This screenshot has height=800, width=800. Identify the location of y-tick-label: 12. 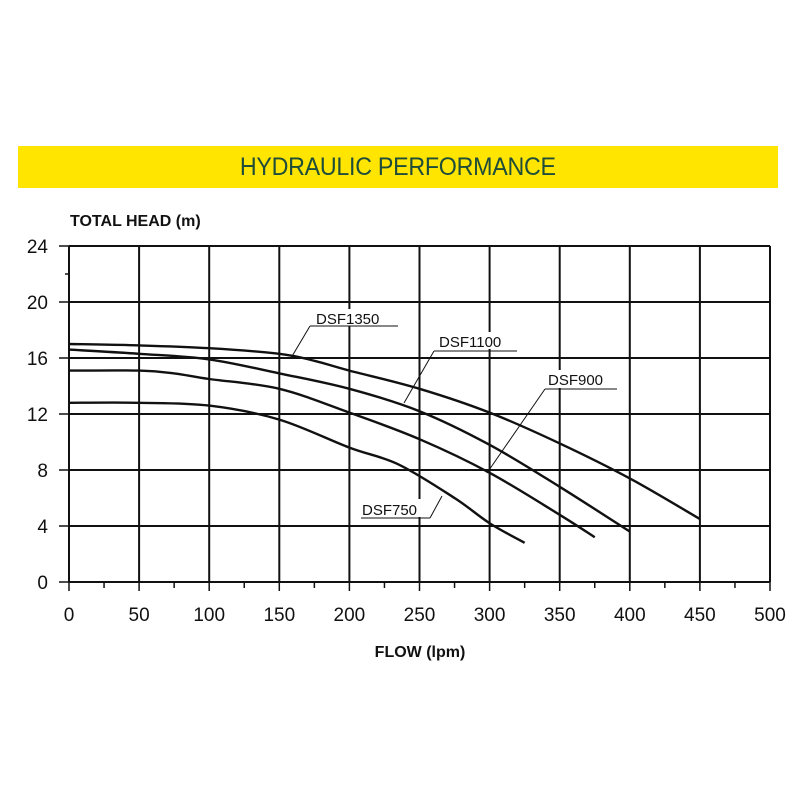
(37, 415).